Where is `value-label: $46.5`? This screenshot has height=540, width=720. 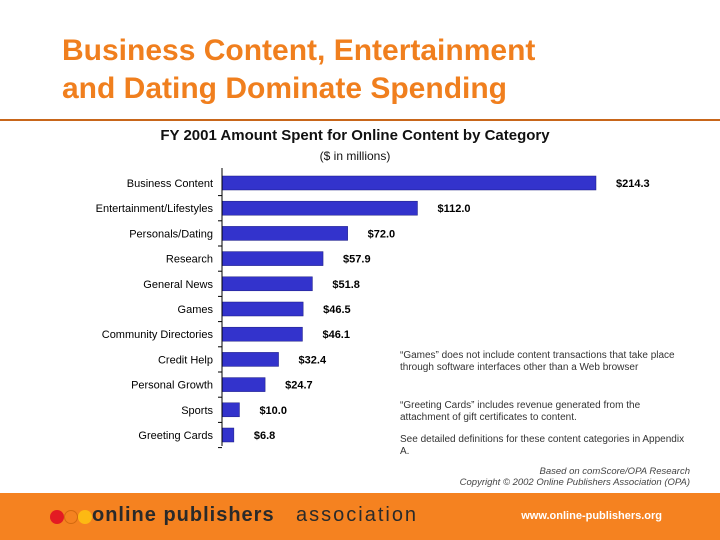
value-label: $46.5 is located at coordinates (337, 310).